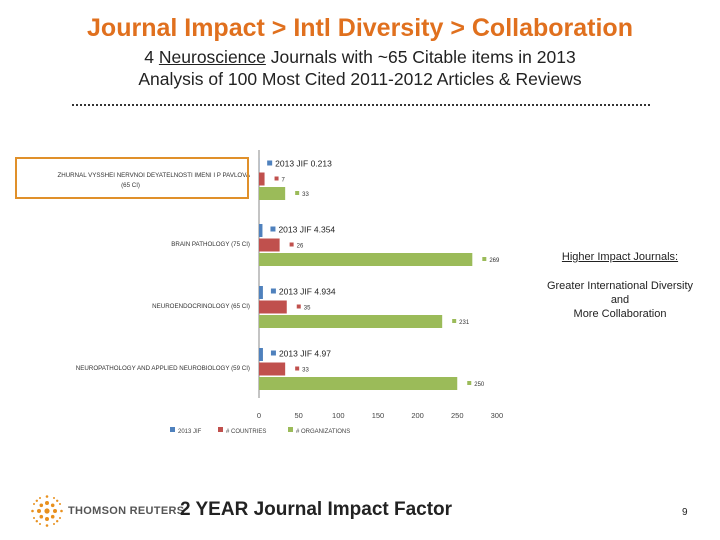  I want to click on dotted-divider, so click(361, 105).